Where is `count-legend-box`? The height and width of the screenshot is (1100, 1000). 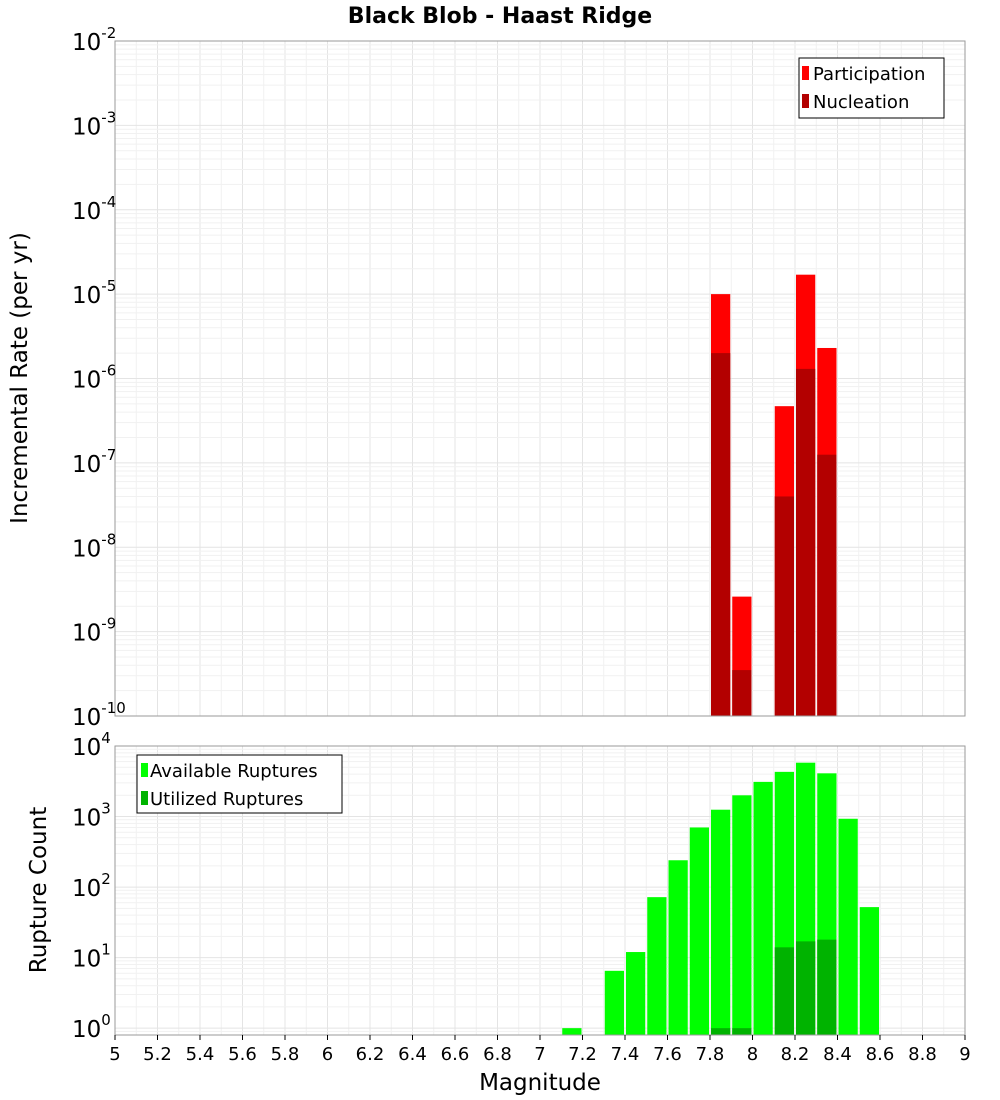
count-legend-box is located at coordinates (239, 784).